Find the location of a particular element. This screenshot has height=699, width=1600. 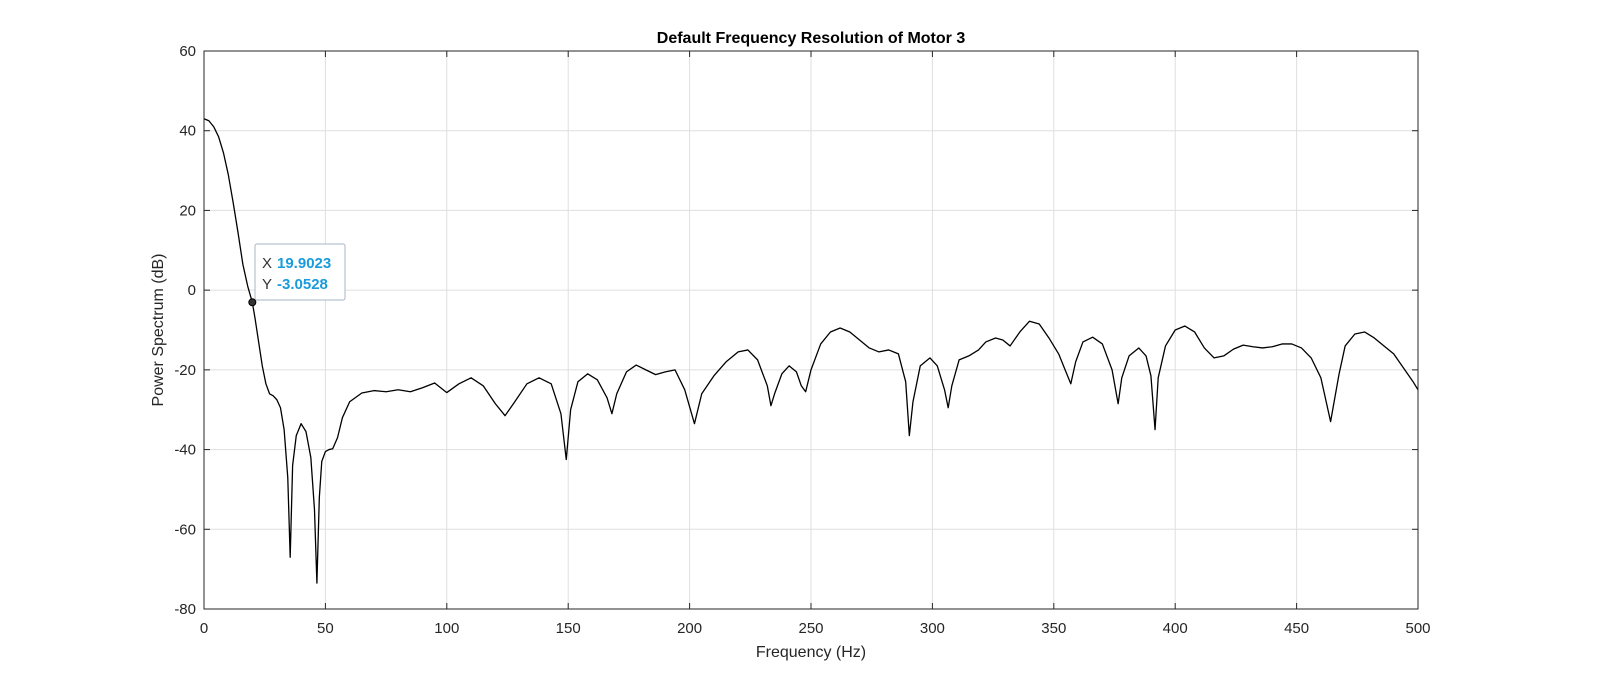

data-tip-box is located at coordinates (300, 272).